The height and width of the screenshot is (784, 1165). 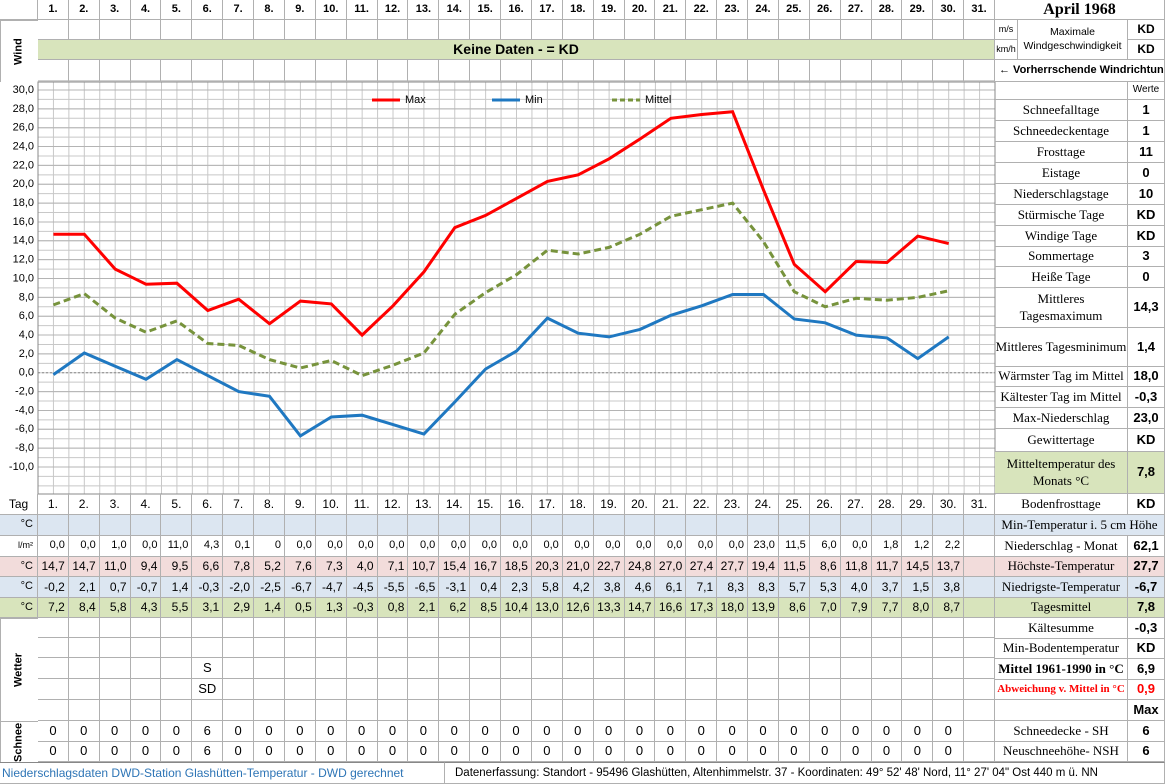 I want to click on y-tick-label: -6,0, so click(x=24, y=429).